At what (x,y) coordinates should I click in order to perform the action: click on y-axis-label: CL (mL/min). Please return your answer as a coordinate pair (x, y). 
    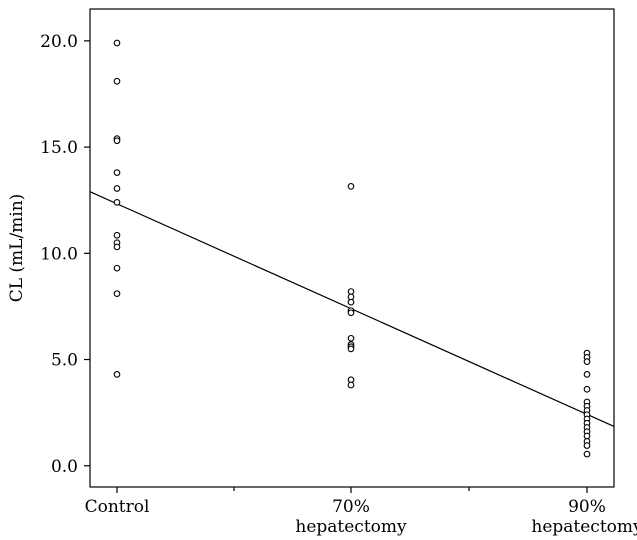
    Looking at the image, I should click on (17, 248).